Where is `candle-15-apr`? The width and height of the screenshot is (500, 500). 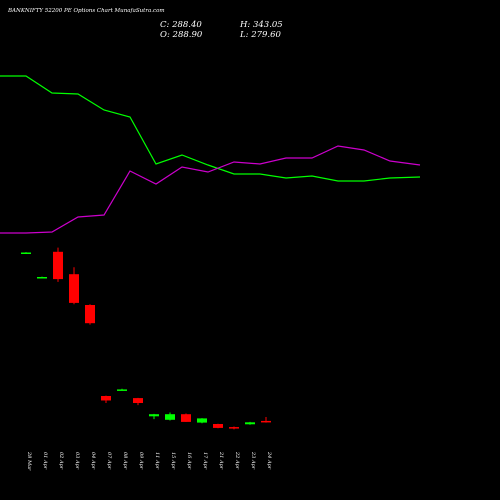
candle-15-apr is located at coordinates (170, 416).